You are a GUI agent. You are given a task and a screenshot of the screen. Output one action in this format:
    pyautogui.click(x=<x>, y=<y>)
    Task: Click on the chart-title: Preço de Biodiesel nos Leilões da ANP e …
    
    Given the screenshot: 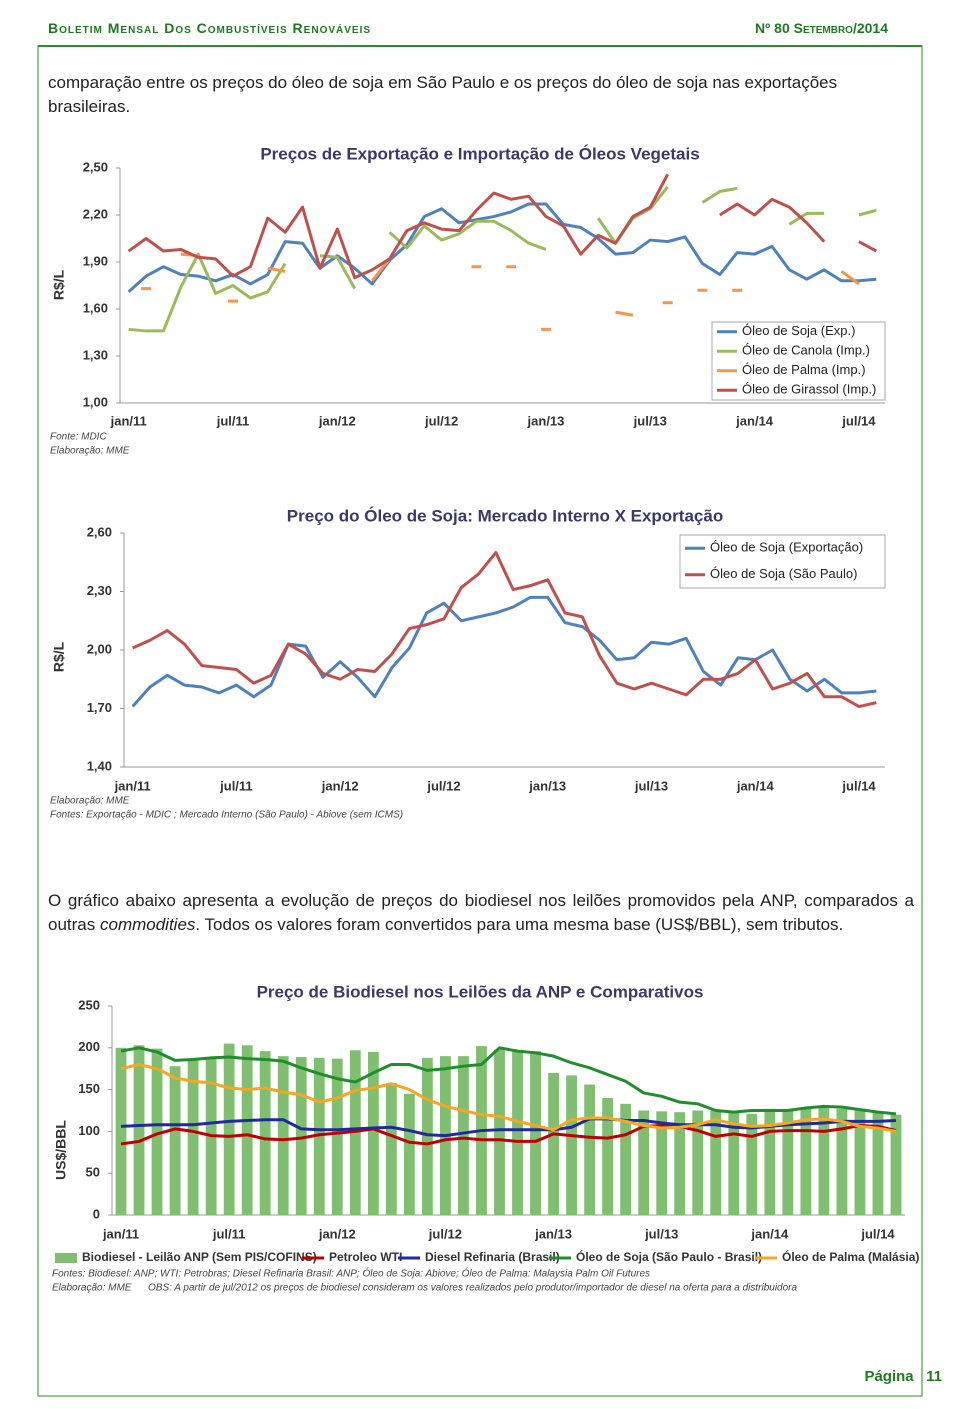 What is the action you would take?
    pyautogui.click(x=480, y=991)
    